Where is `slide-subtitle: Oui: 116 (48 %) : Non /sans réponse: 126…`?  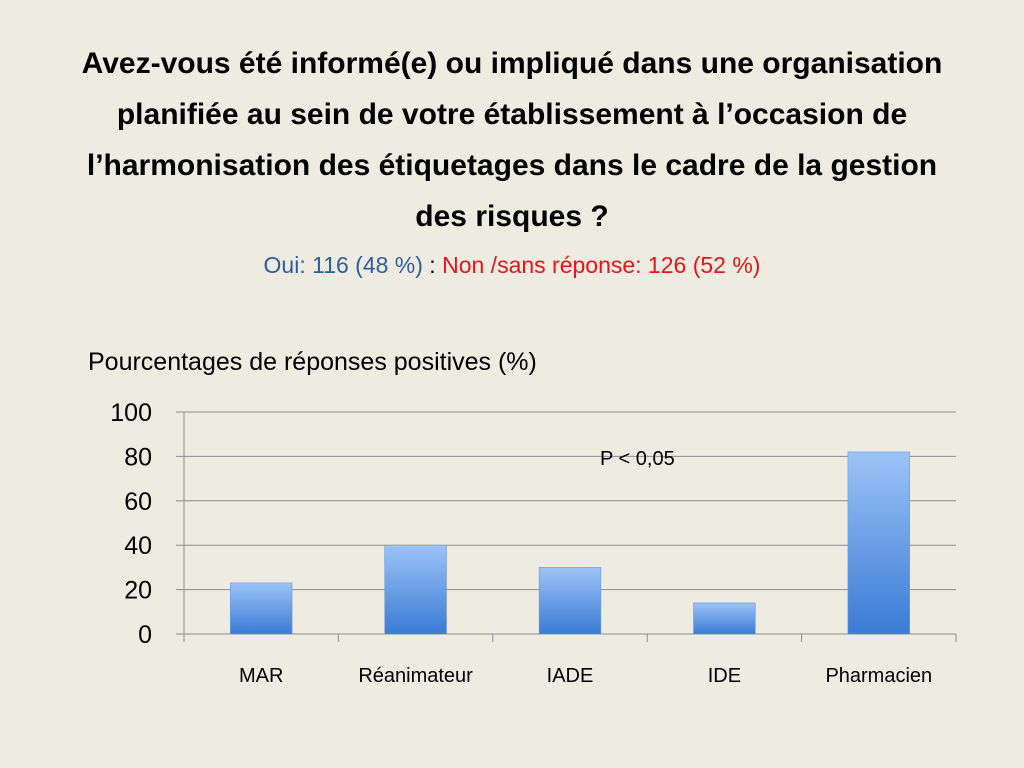 slide-subtitle: Oui: 116 (48 %) : Non /sans réponse: 126… is located at coordinates (512, 265).